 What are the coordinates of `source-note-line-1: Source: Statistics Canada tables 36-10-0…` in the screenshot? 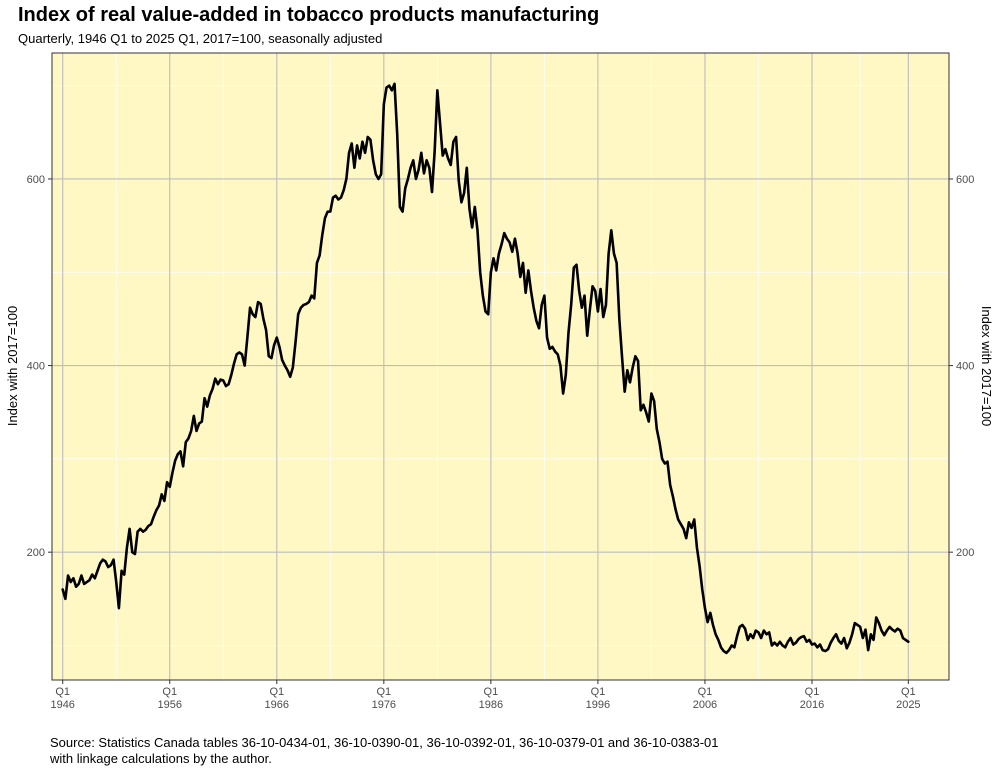 It's located at (384, 742).